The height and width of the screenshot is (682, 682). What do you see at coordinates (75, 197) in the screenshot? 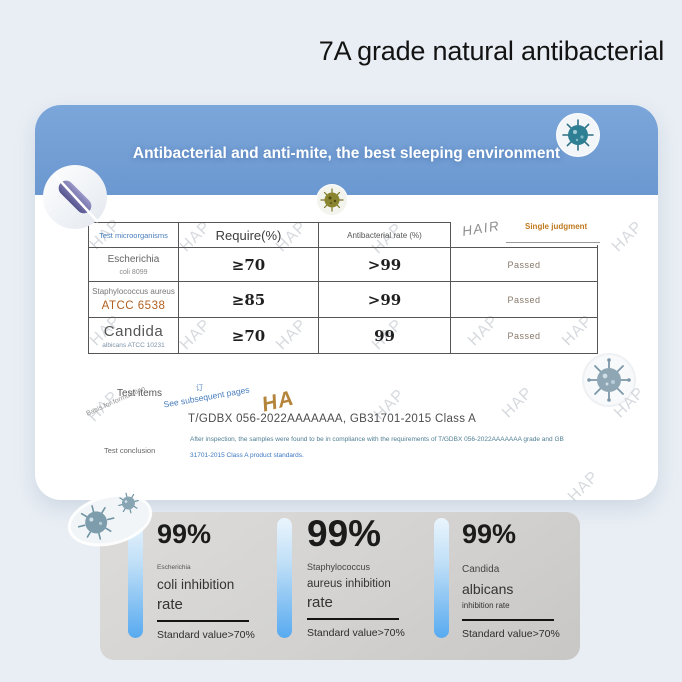
I see `pill-icon` at bounding box center [75, 197].